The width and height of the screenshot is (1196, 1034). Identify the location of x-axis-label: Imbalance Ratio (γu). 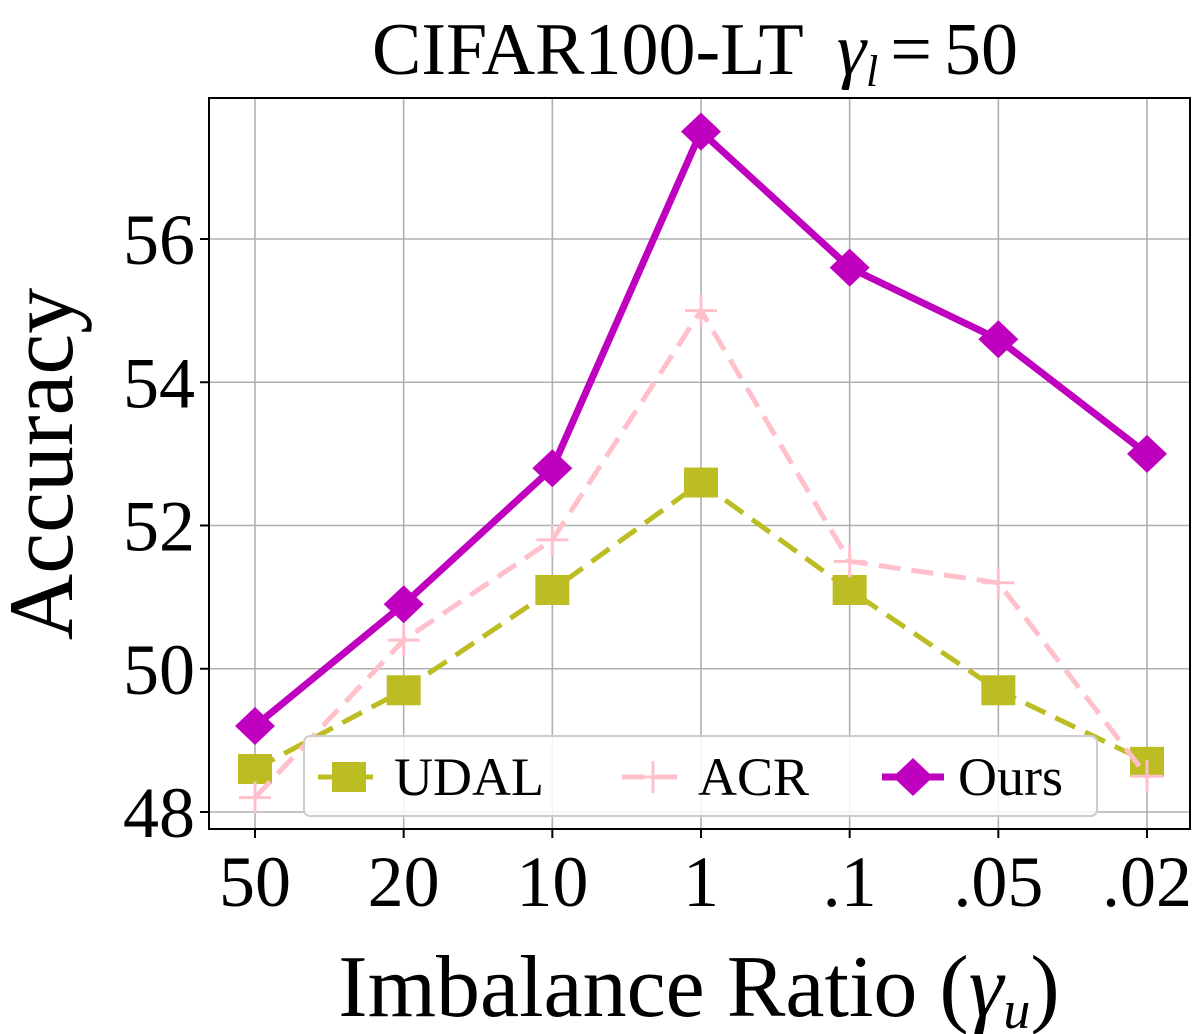
(698, 986).